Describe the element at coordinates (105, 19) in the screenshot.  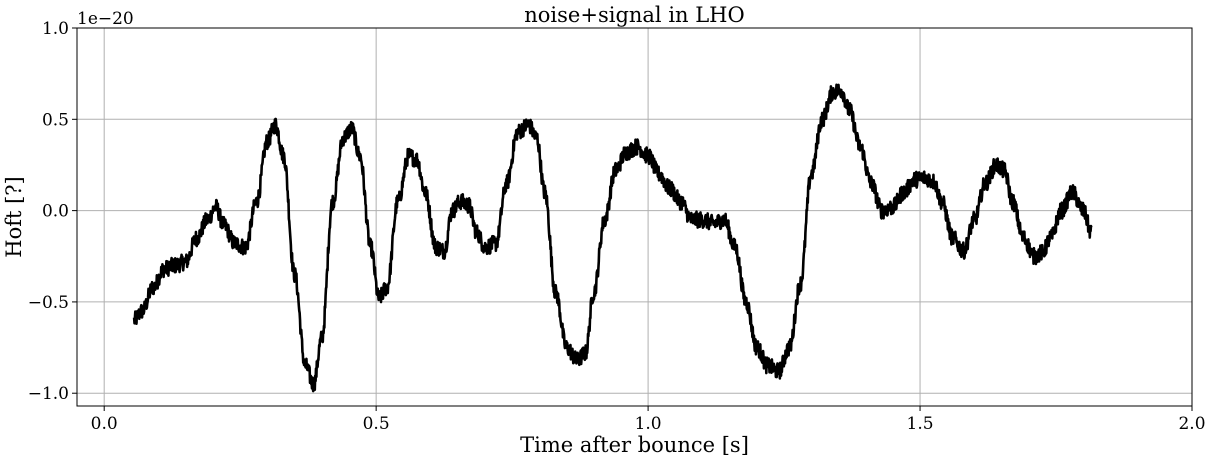
I see `y-offset-text: 1e−20` at that location.